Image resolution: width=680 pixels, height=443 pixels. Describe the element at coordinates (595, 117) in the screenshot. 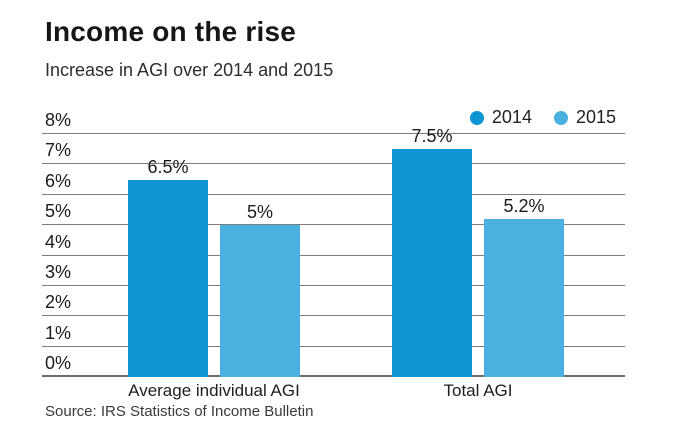

I see `legend-label-2015: 2015` at that location.